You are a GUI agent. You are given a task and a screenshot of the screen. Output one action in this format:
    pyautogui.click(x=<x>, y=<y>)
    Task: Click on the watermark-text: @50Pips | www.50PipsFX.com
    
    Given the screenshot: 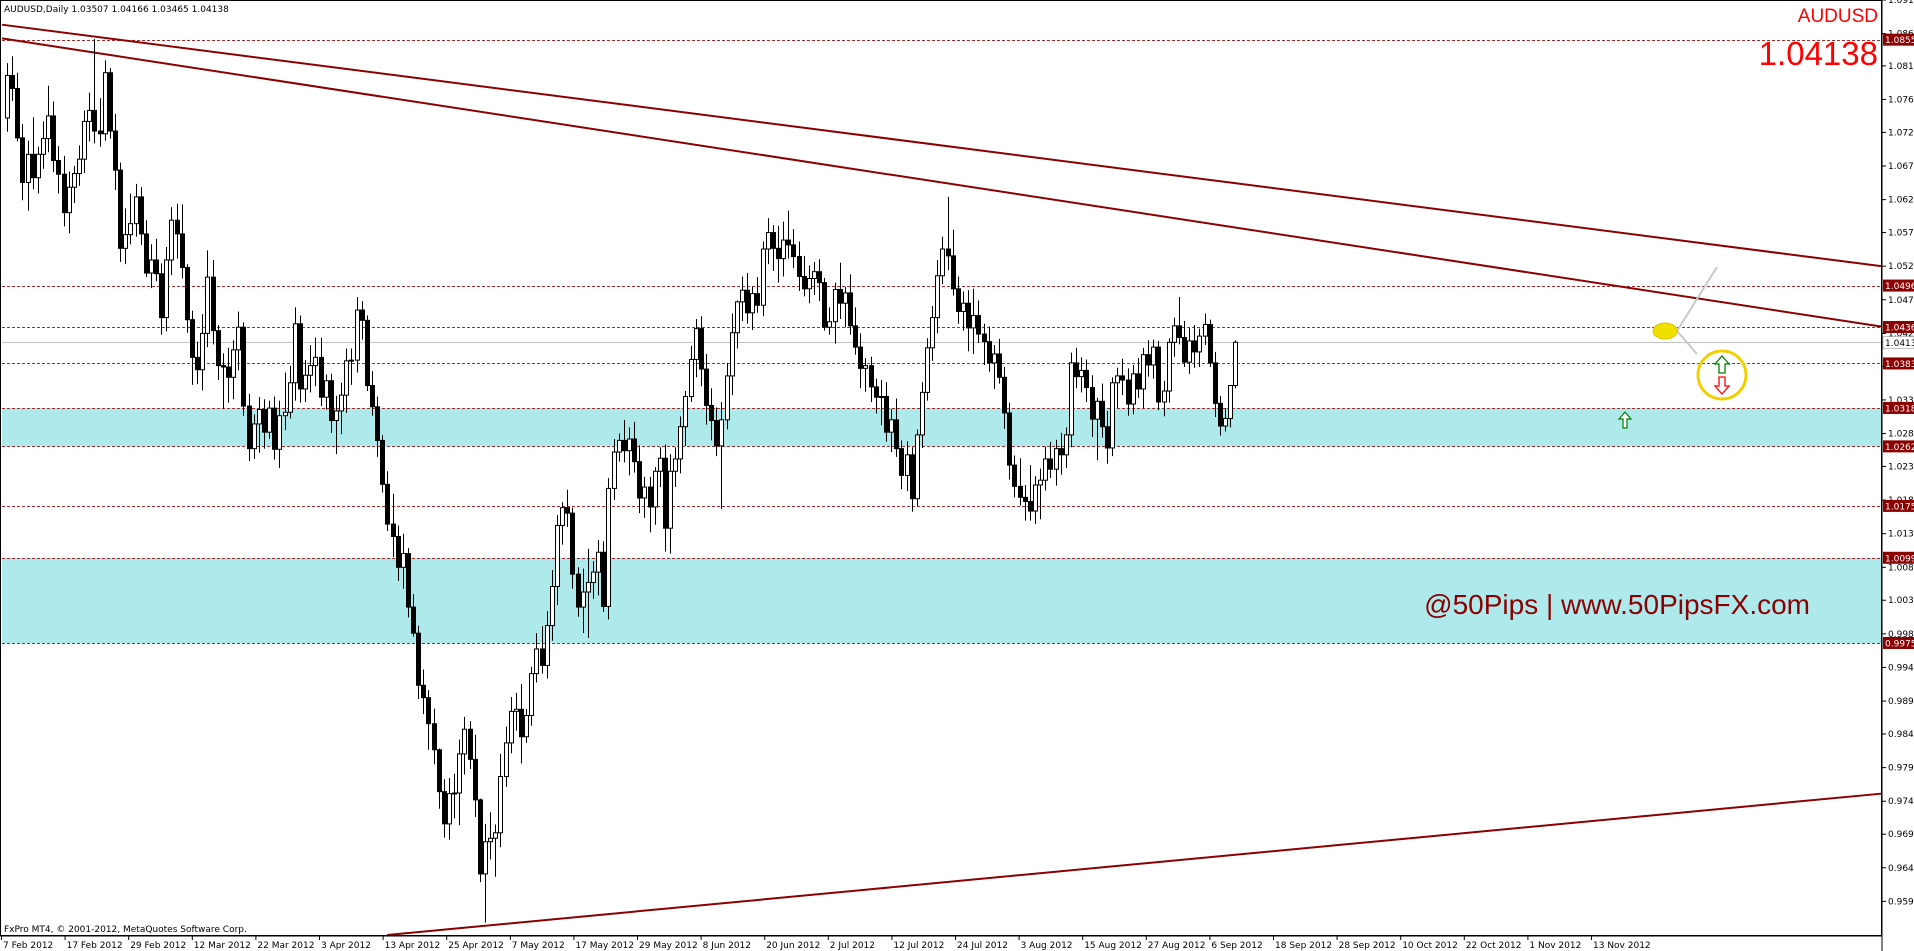 What is the action you would take?
    pyautogui.click(x=1617, y=604)
    